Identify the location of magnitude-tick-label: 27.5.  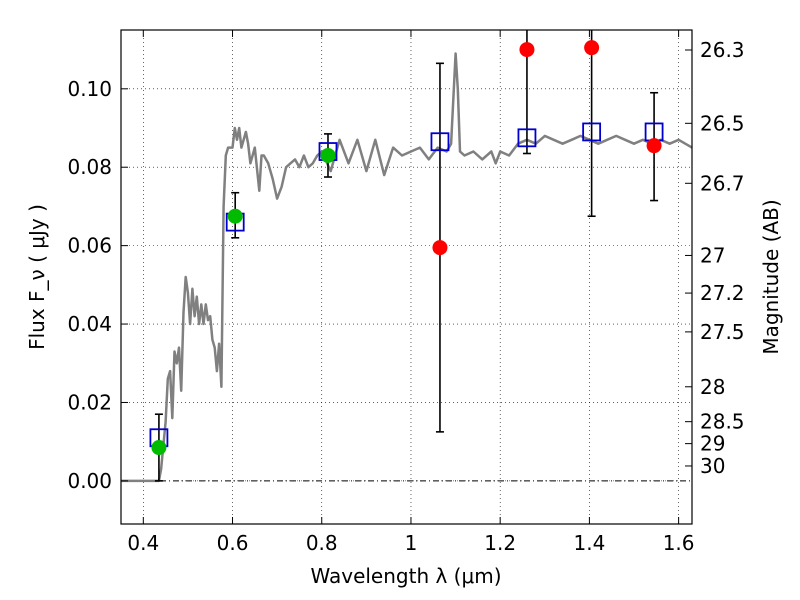
(722, 332).